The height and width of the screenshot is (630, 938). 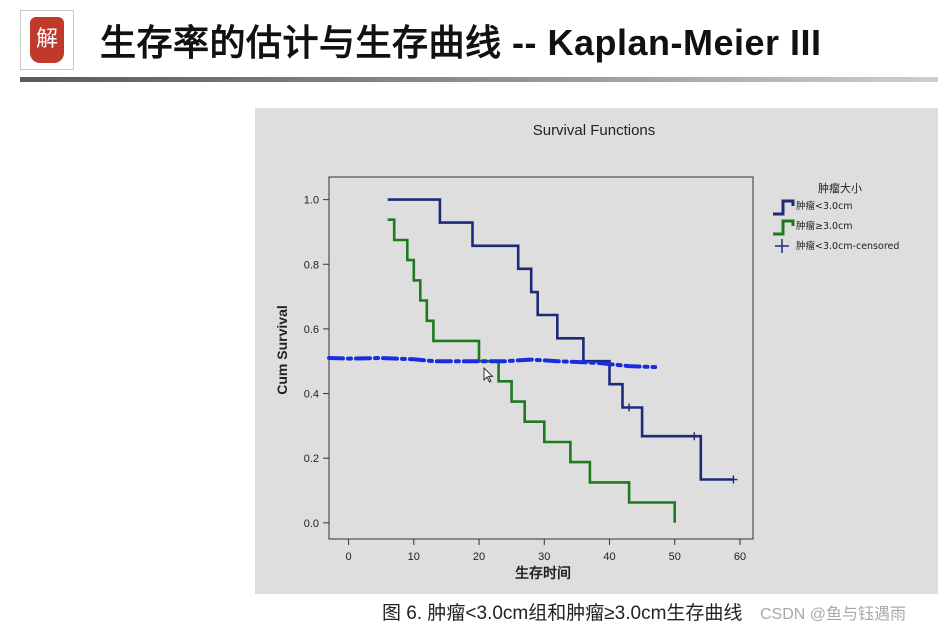 What do you see at coordinates (543, 573) in the screenshot?
I see `x-axis-label: 生存时间` at bounding box center [543, 573].